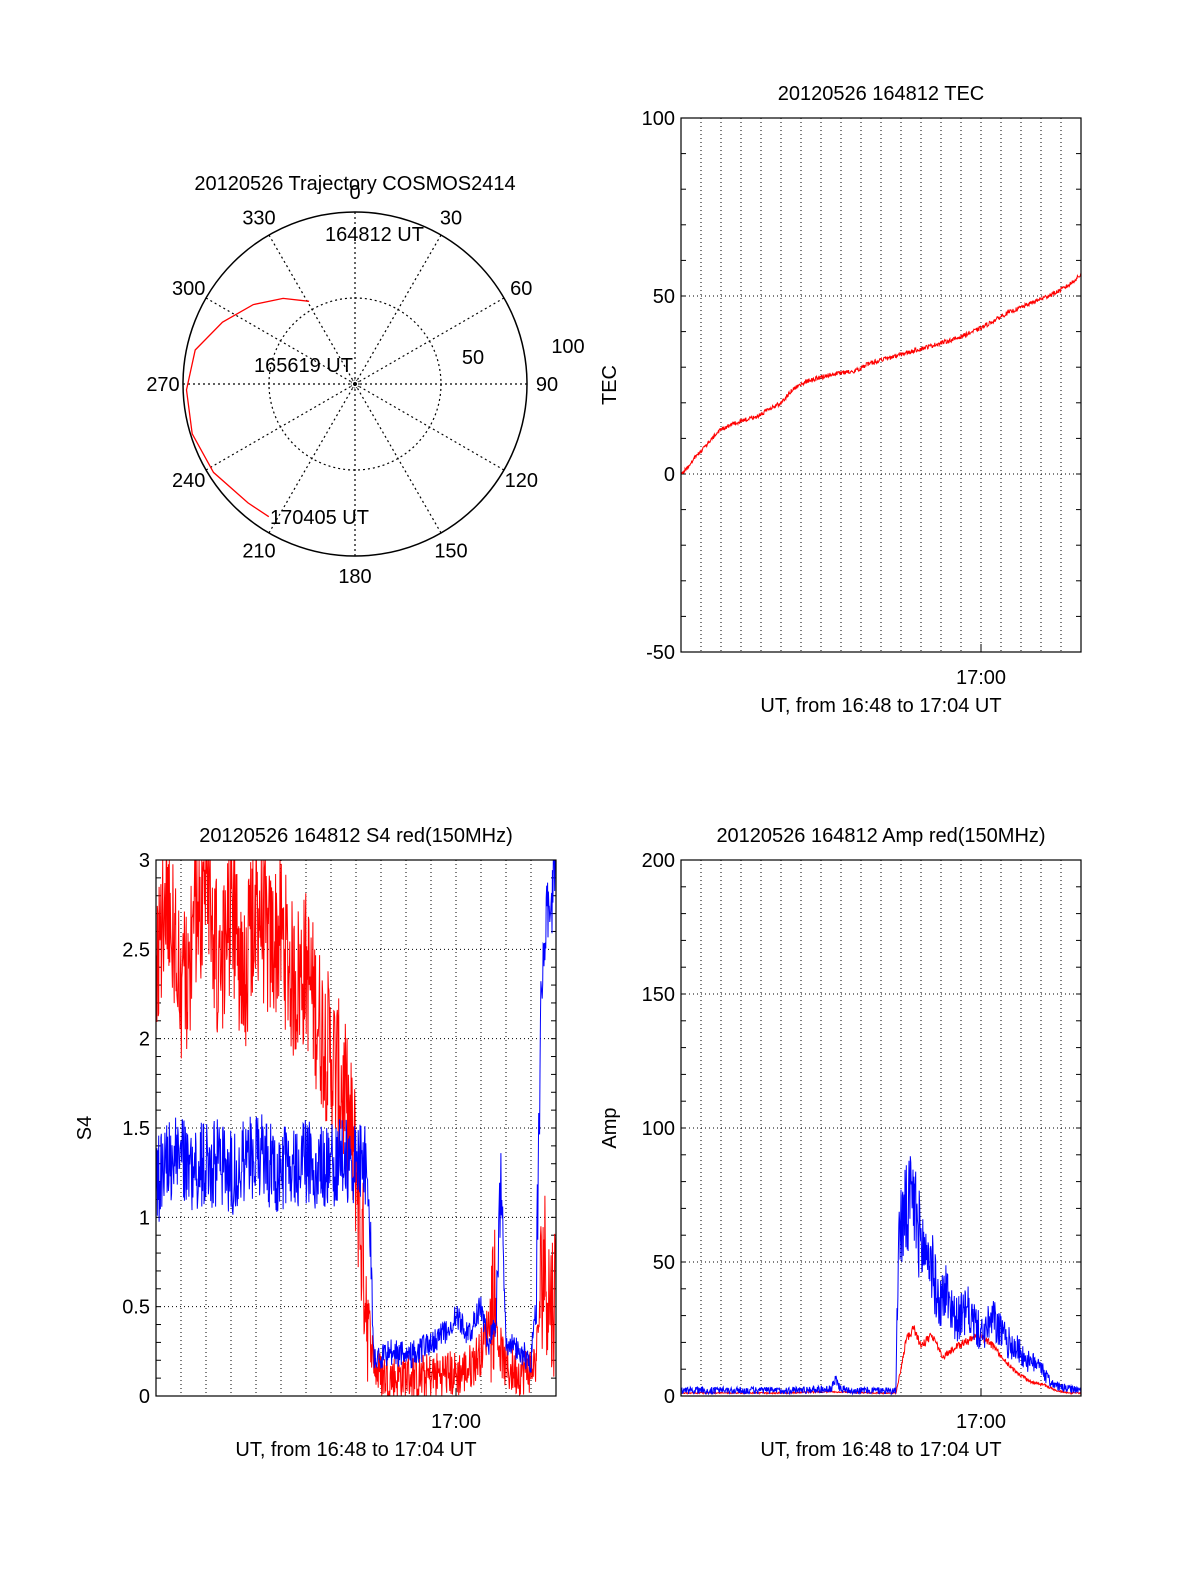 The image size is (1200, 1575). Describe the element at coordinates (610, 385) in the screenshot. I see `tec-ylabel: TEC` at that location.